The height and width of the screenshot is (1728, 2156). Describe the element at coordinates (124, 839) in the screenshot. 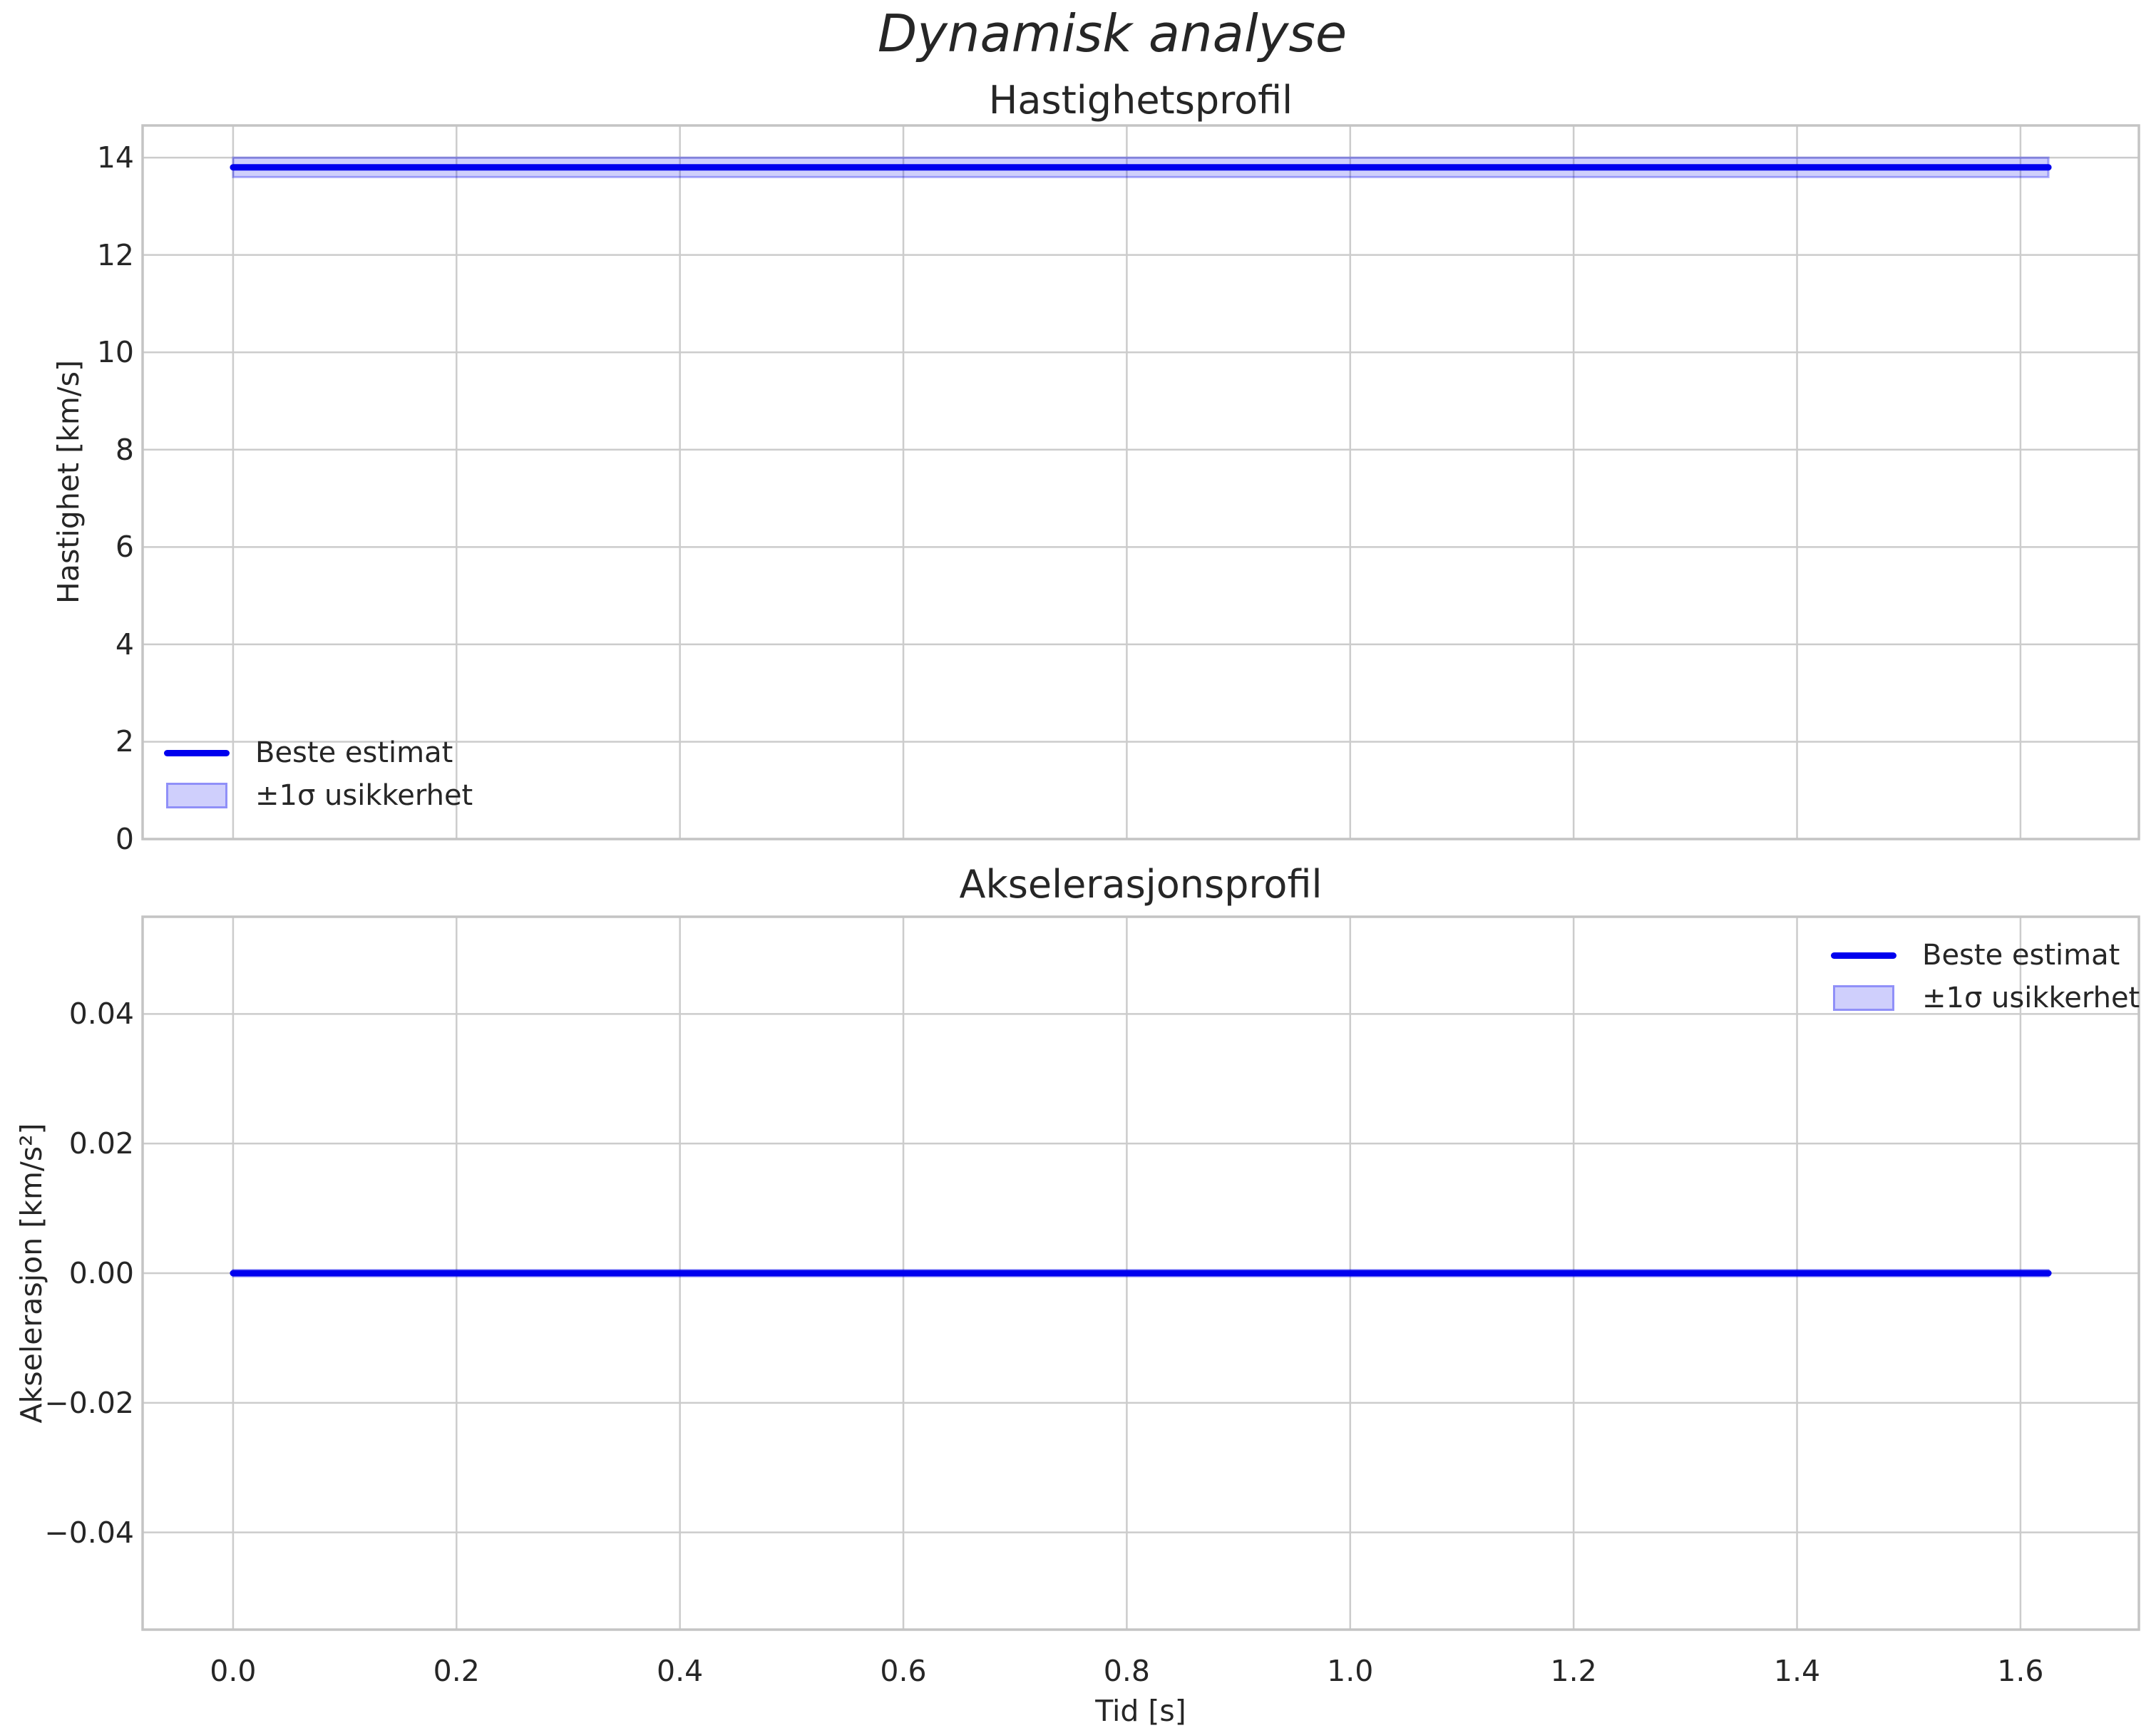

I see `y-tick-label: 0` at that location.